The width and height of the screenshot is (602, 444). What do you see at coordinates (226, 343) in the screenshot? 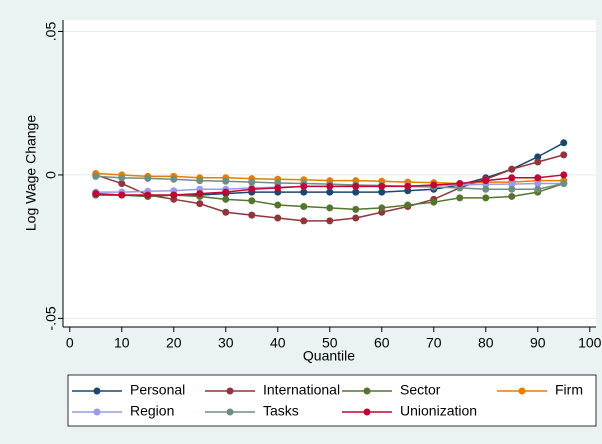
I see `x-tick-label: 30` at bounding box center [226, 343].